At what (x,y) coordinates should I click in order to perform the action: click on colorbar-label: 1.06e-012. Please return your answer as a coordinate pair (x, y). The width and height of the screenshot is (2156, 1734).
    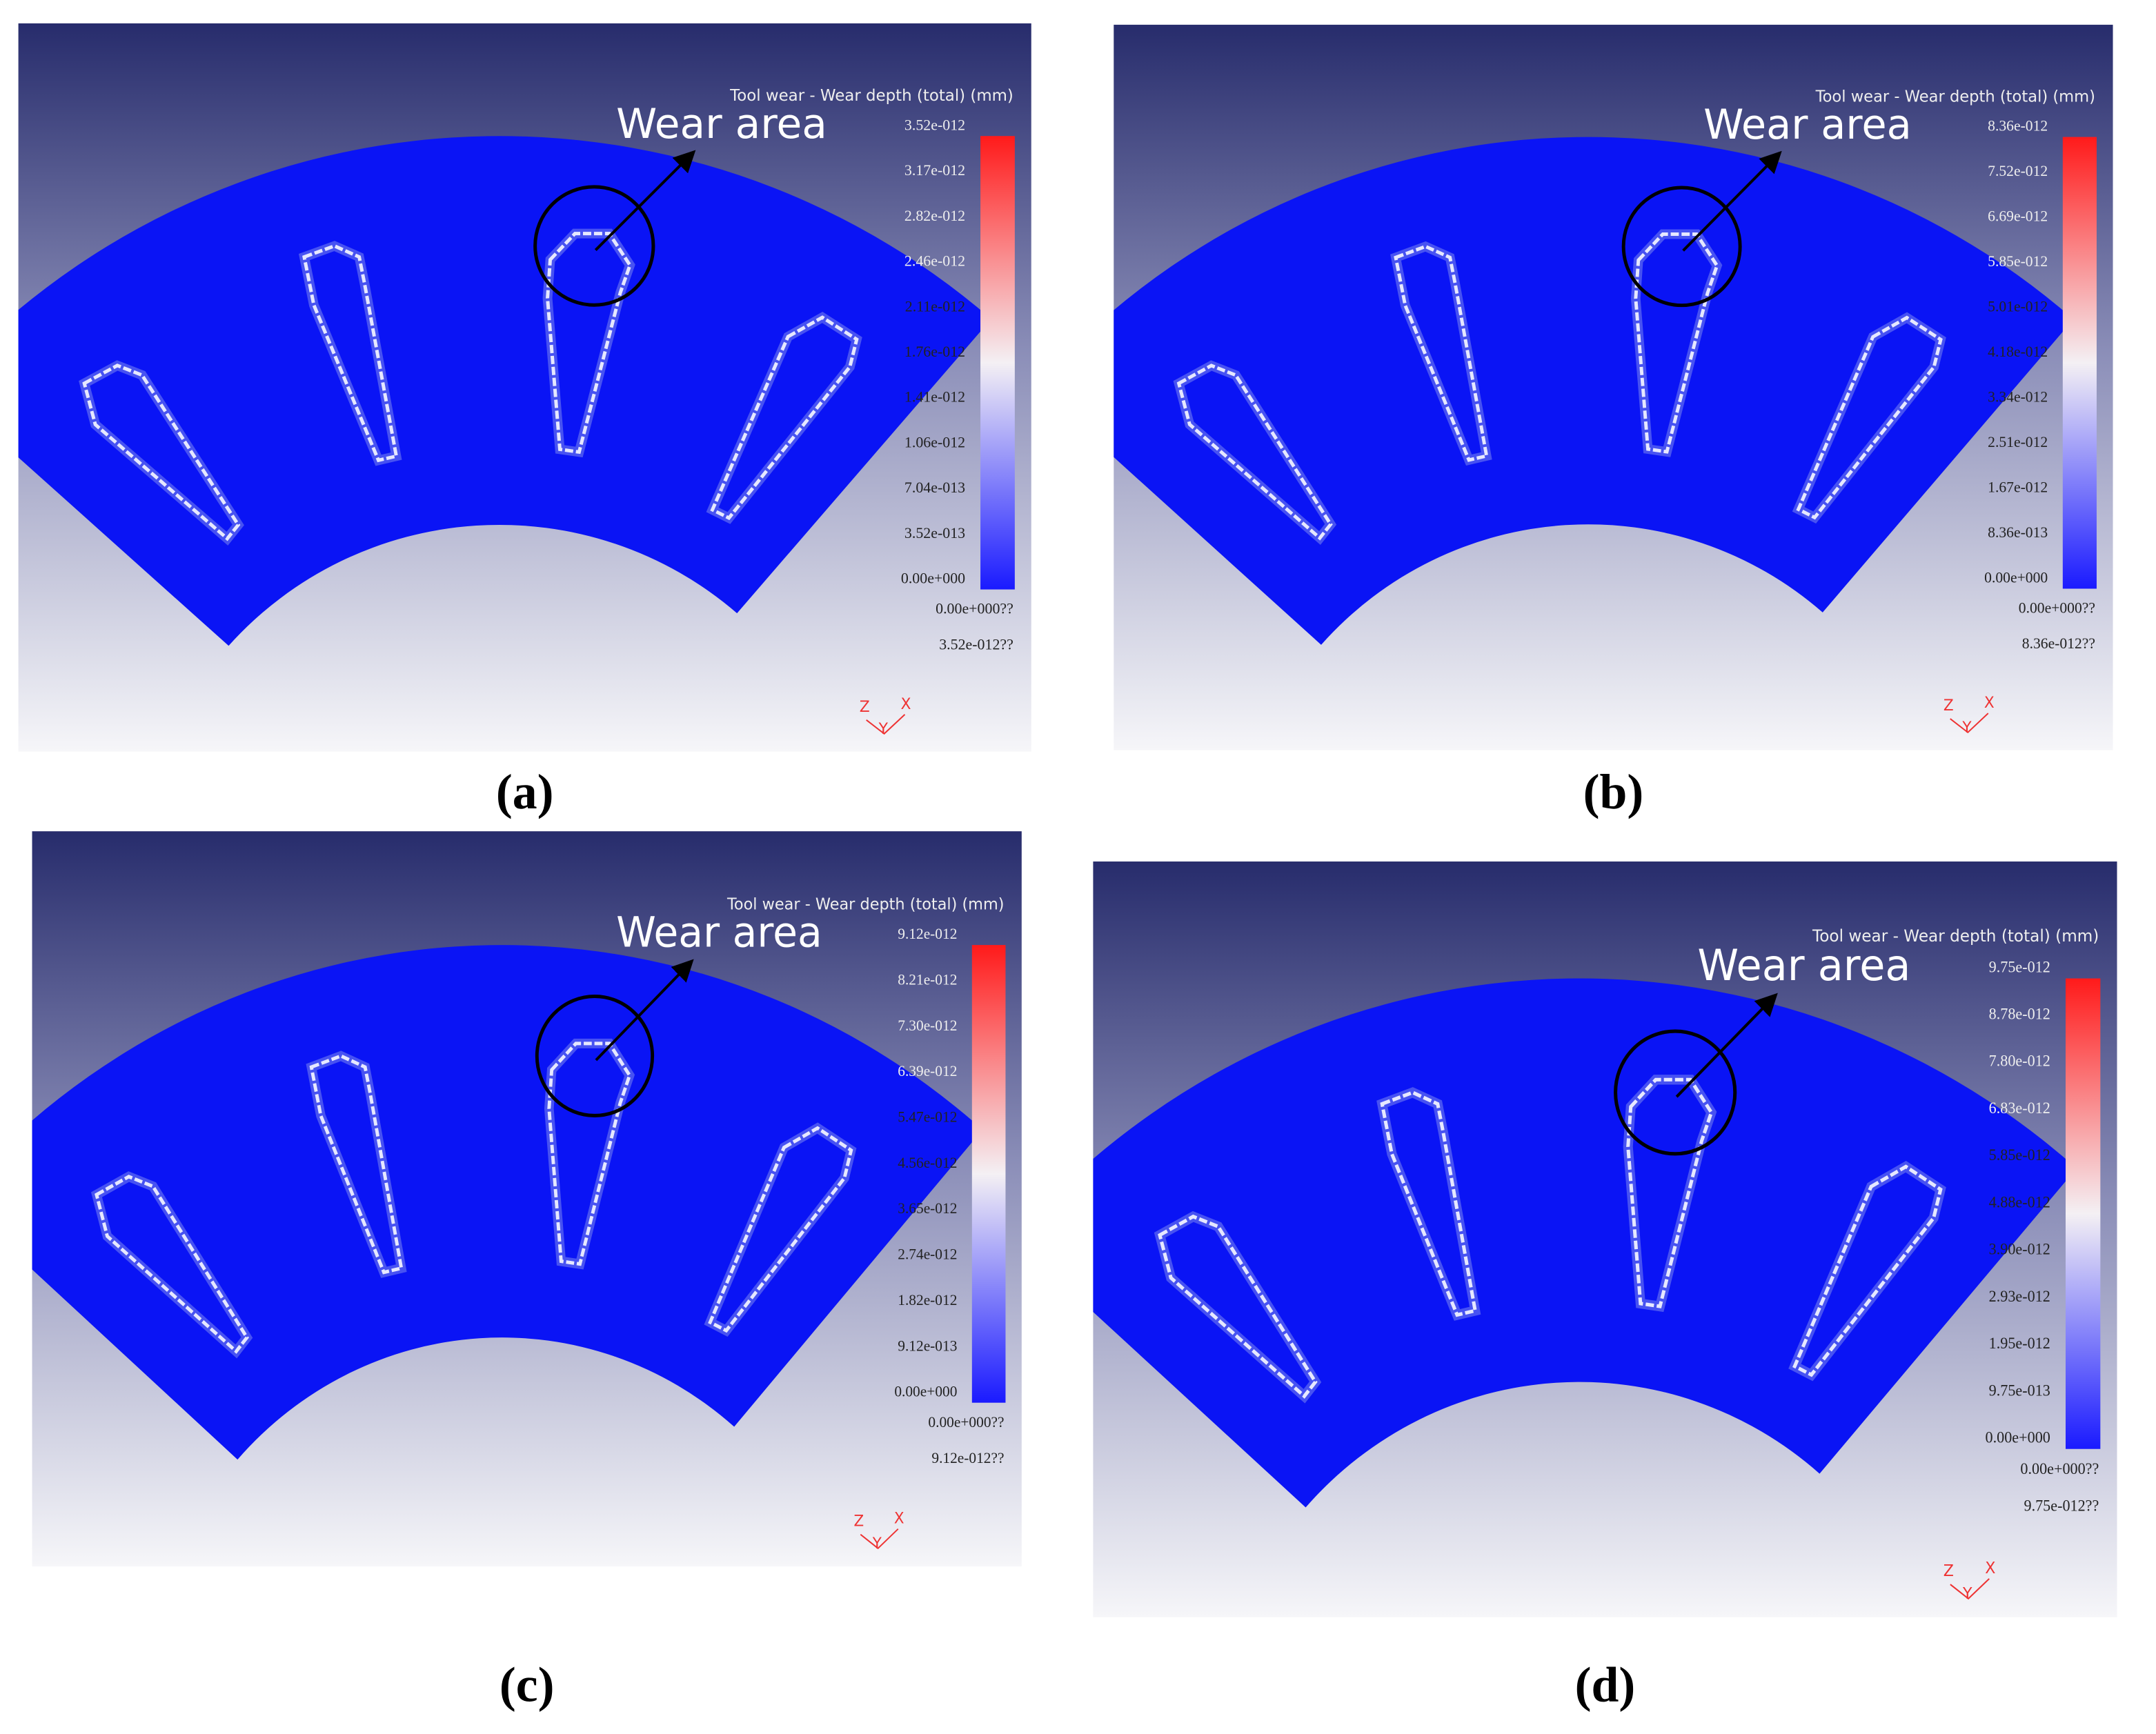
    Looking at the image, I should click on (934, 441).